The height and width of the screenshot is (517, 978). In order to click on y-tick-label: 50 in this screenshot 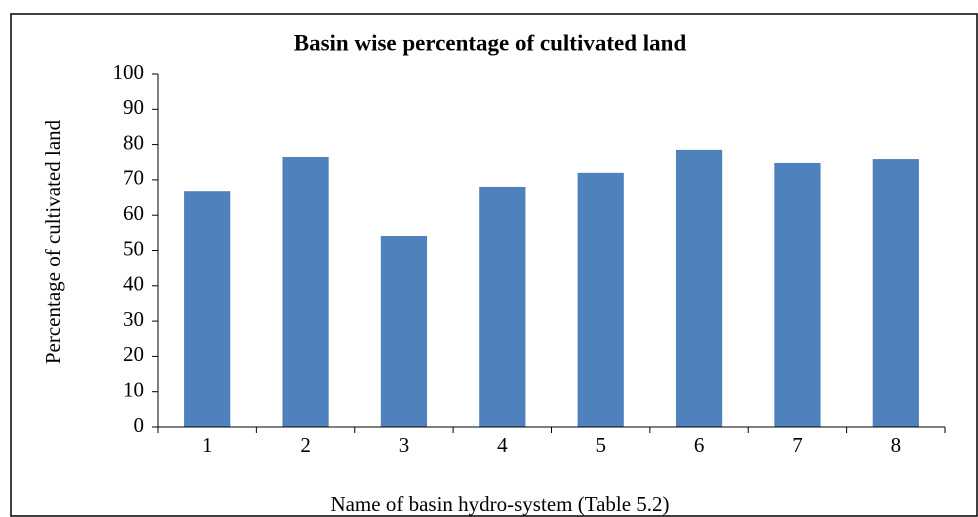, I will do `click(133, 248)`.